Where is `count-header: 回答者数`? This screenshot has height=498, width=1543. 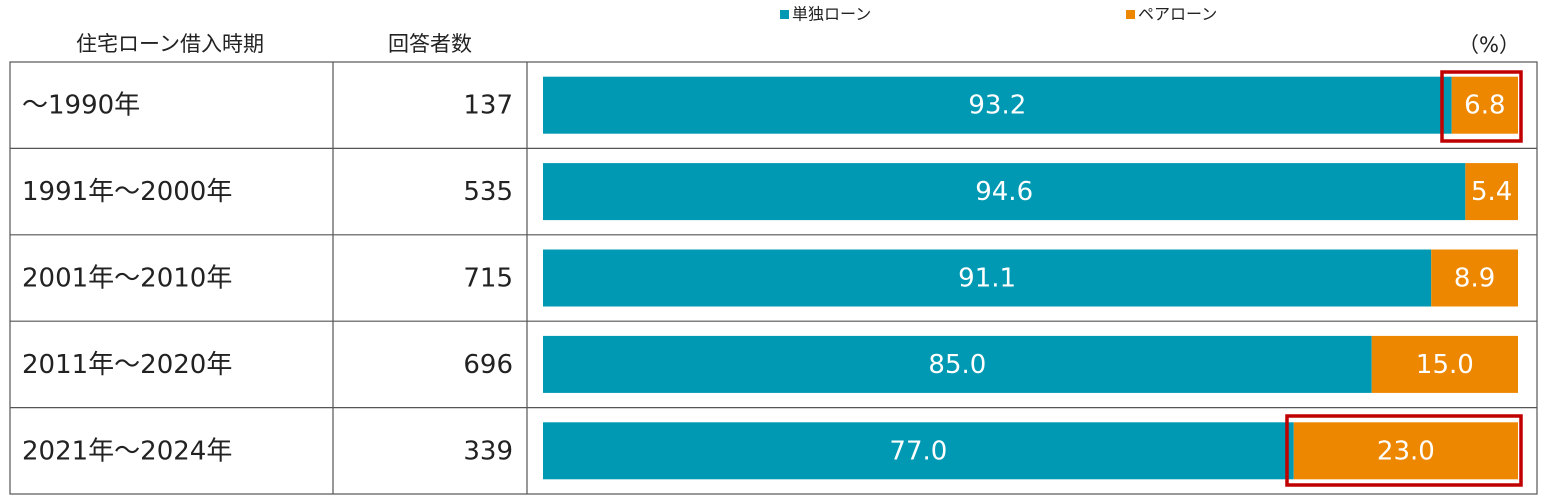 count-header: 回答者数 is located at coordinates (430, 44).